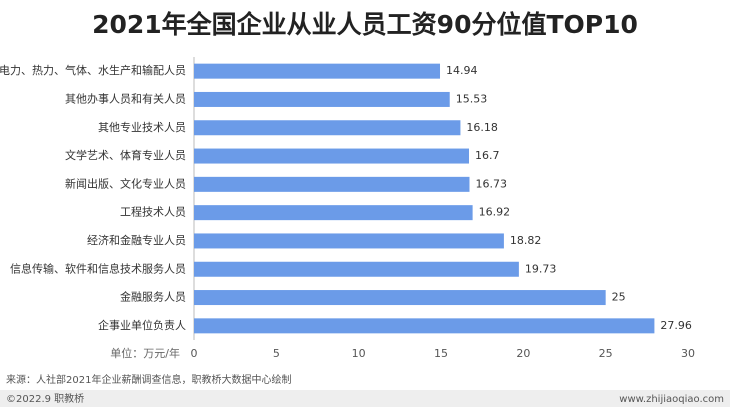 The height and width of the screenshot is (411, 730). I want to click on x-tick-label: 30, so click(688, 353).